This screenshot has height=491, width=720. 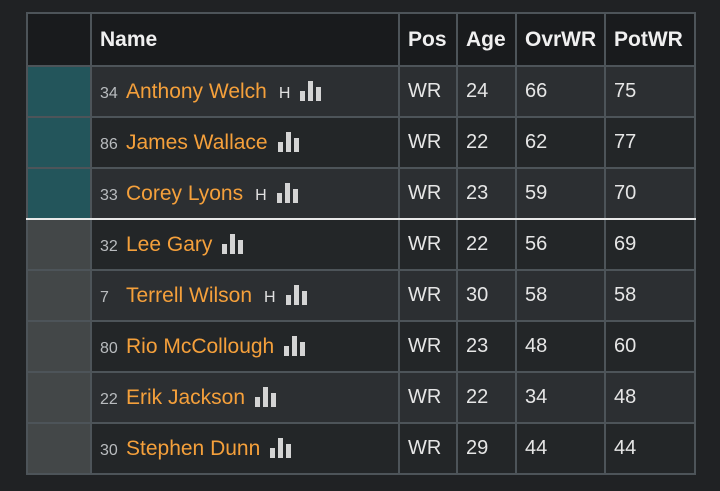 What do you see at coordinates (245, 193) in the screenshot?
I see `name-cell: 33 Corey Lyons H` at bounding box center [245, 193].